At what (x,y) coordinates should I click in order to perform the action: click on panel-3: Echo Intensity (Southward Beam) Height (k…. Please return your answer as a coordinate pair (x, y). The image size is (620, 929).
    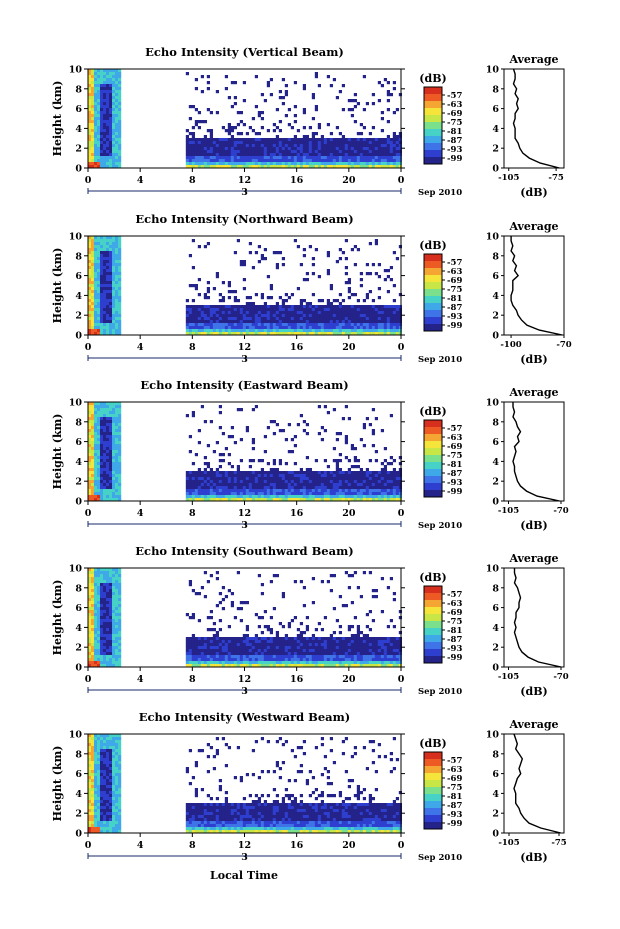
    Looking at the image, I should click on (310, 621).